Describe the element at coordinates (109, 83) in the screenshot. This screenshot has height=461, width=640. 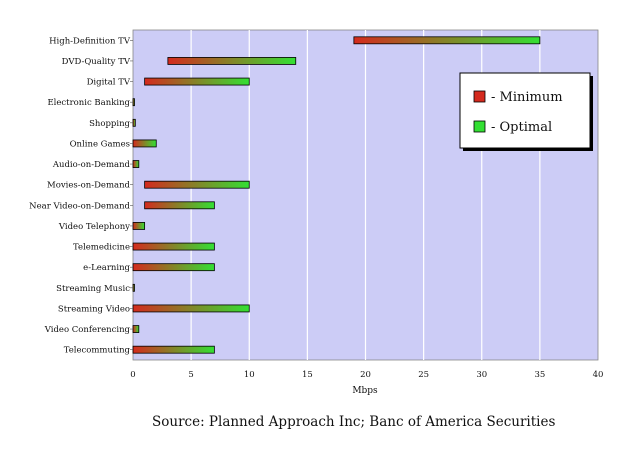
I see `category-label-2: Digital TV` at that location.